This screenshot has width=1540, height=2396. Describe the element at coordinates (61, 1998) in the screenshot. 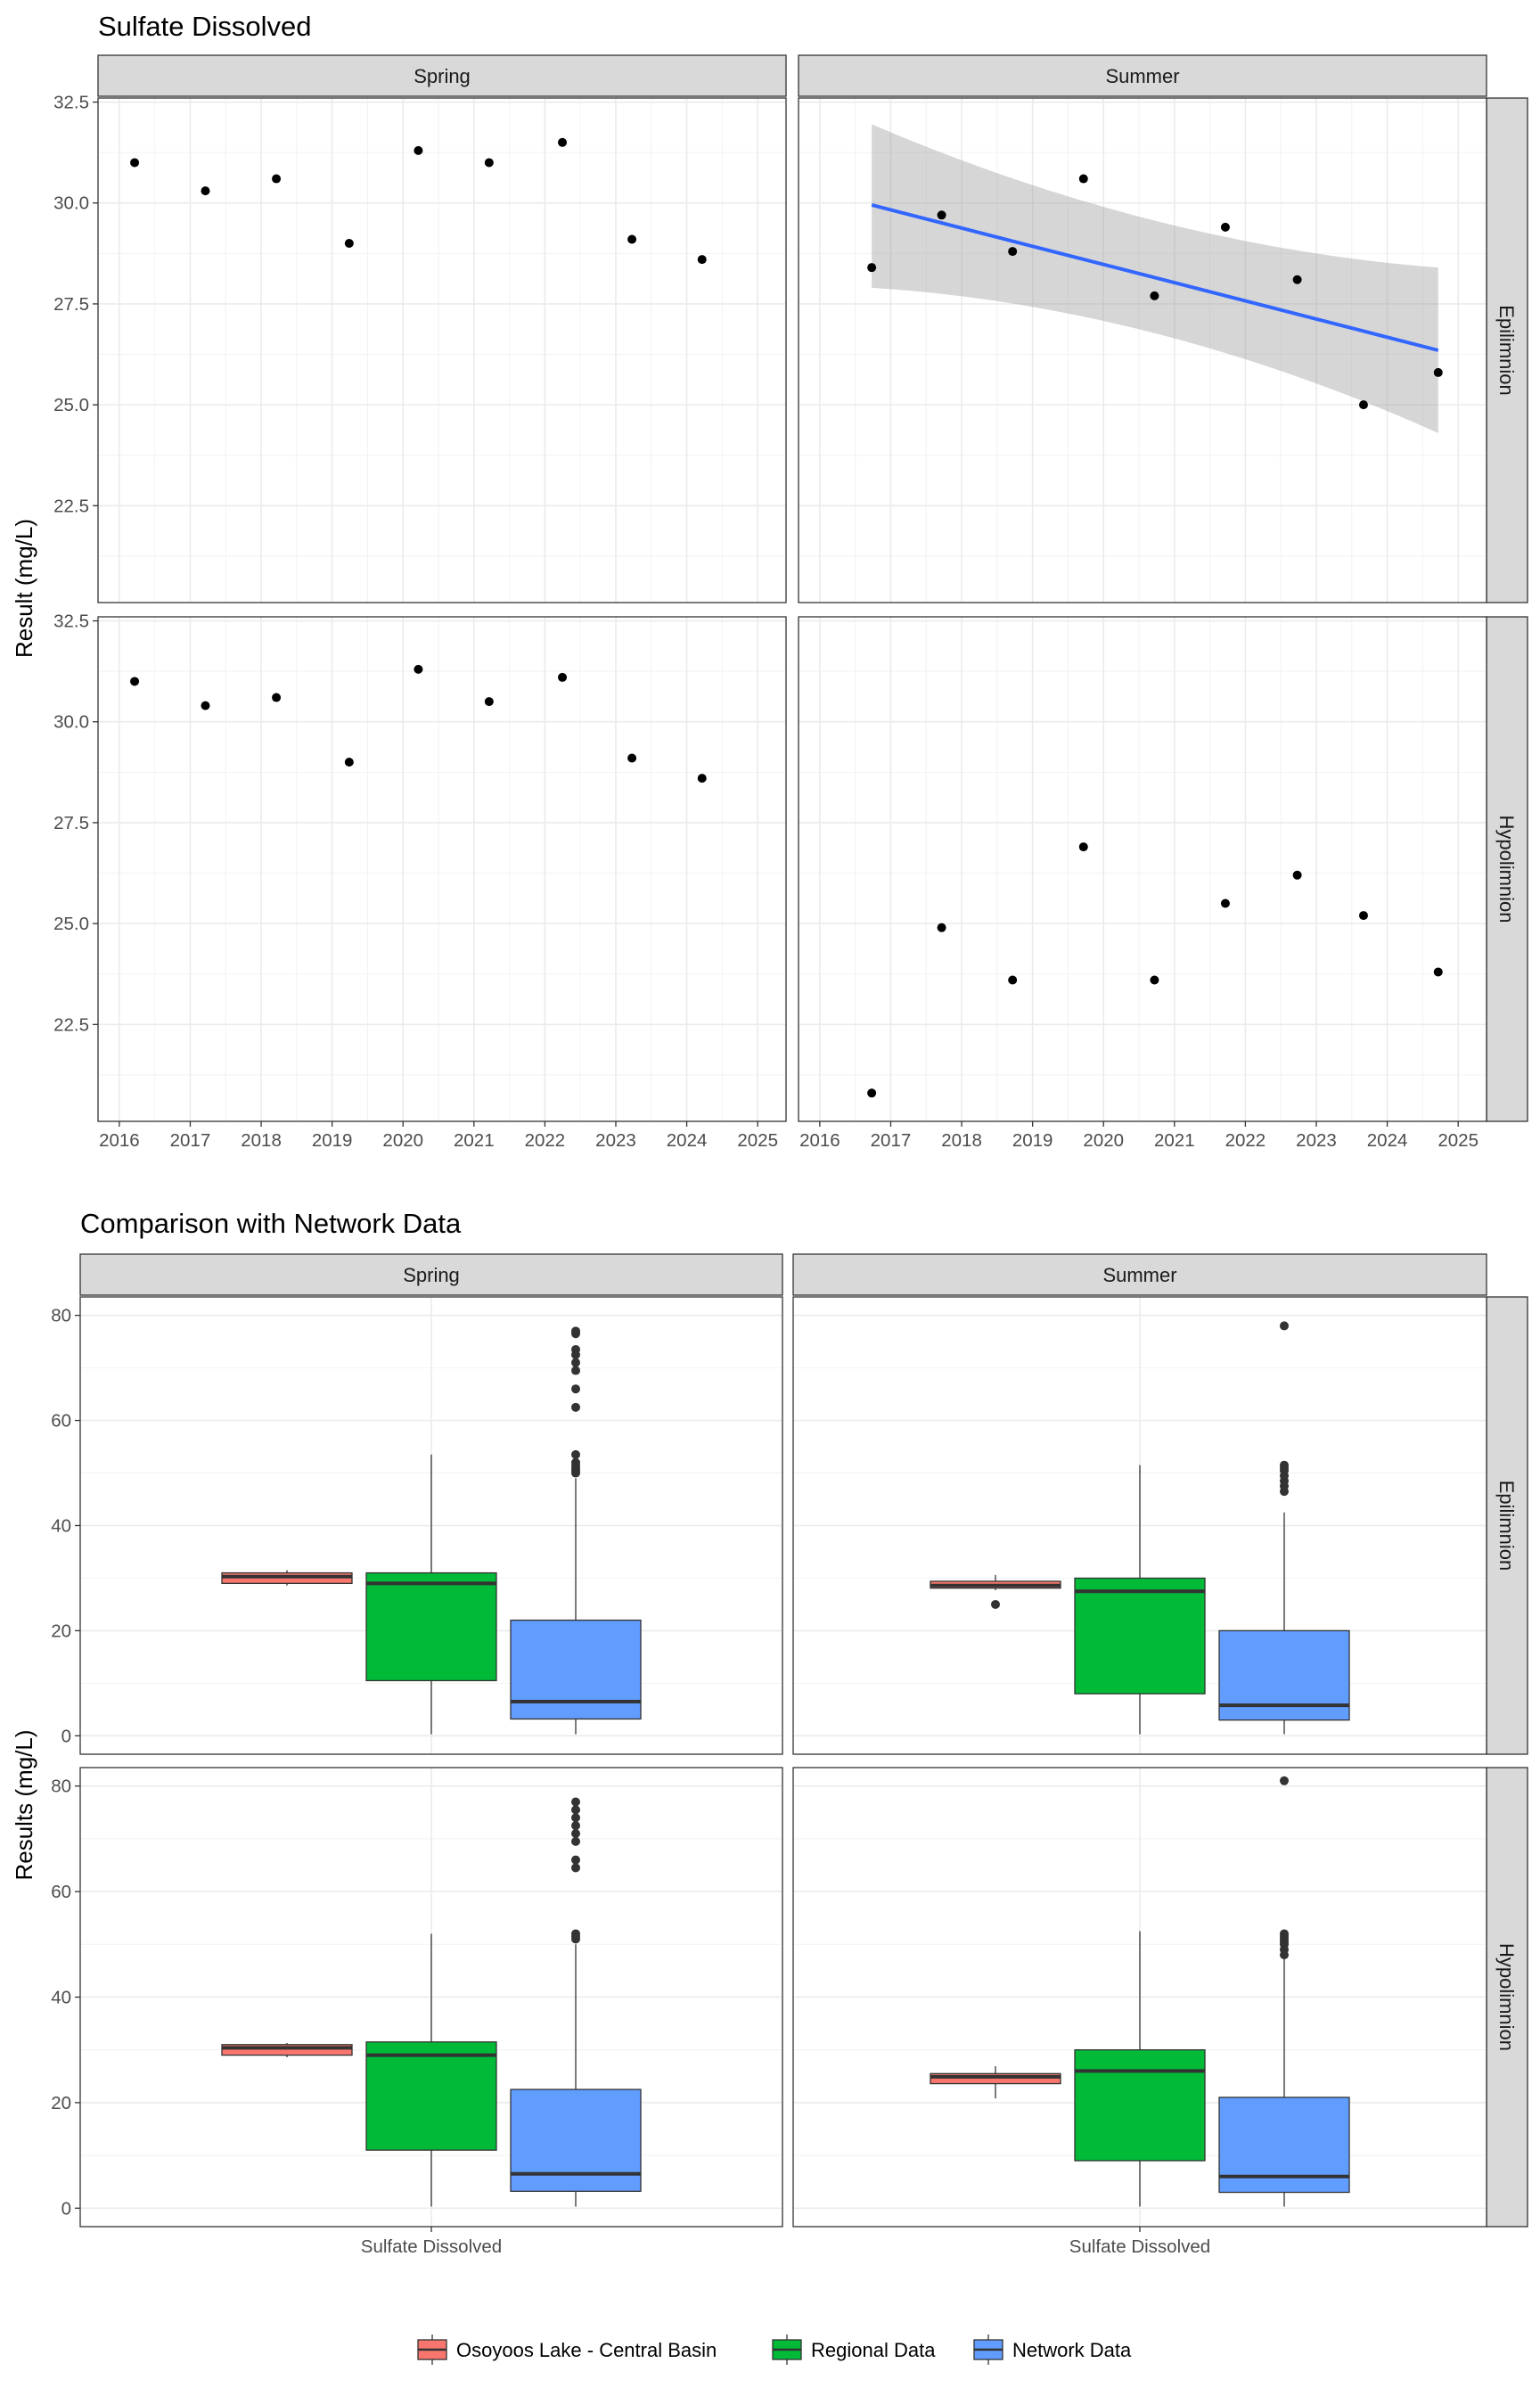

I see `y-tick-label: 40` at that location.